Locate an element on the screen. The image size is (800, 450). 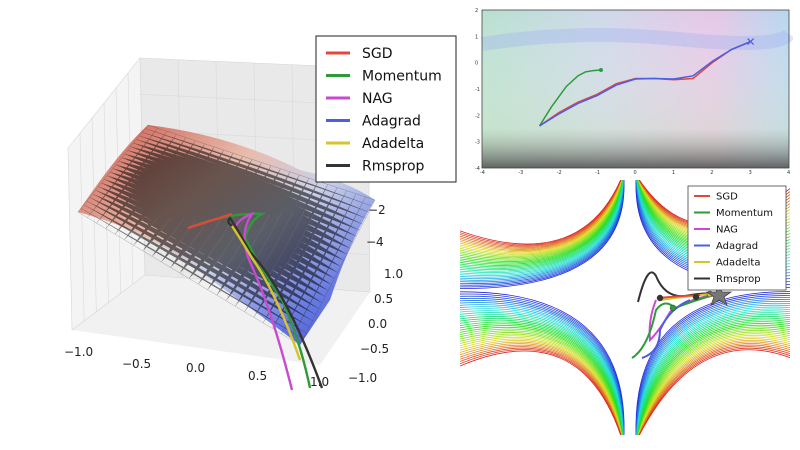
trajectory-adadelta is located at coordinates (266, 293).